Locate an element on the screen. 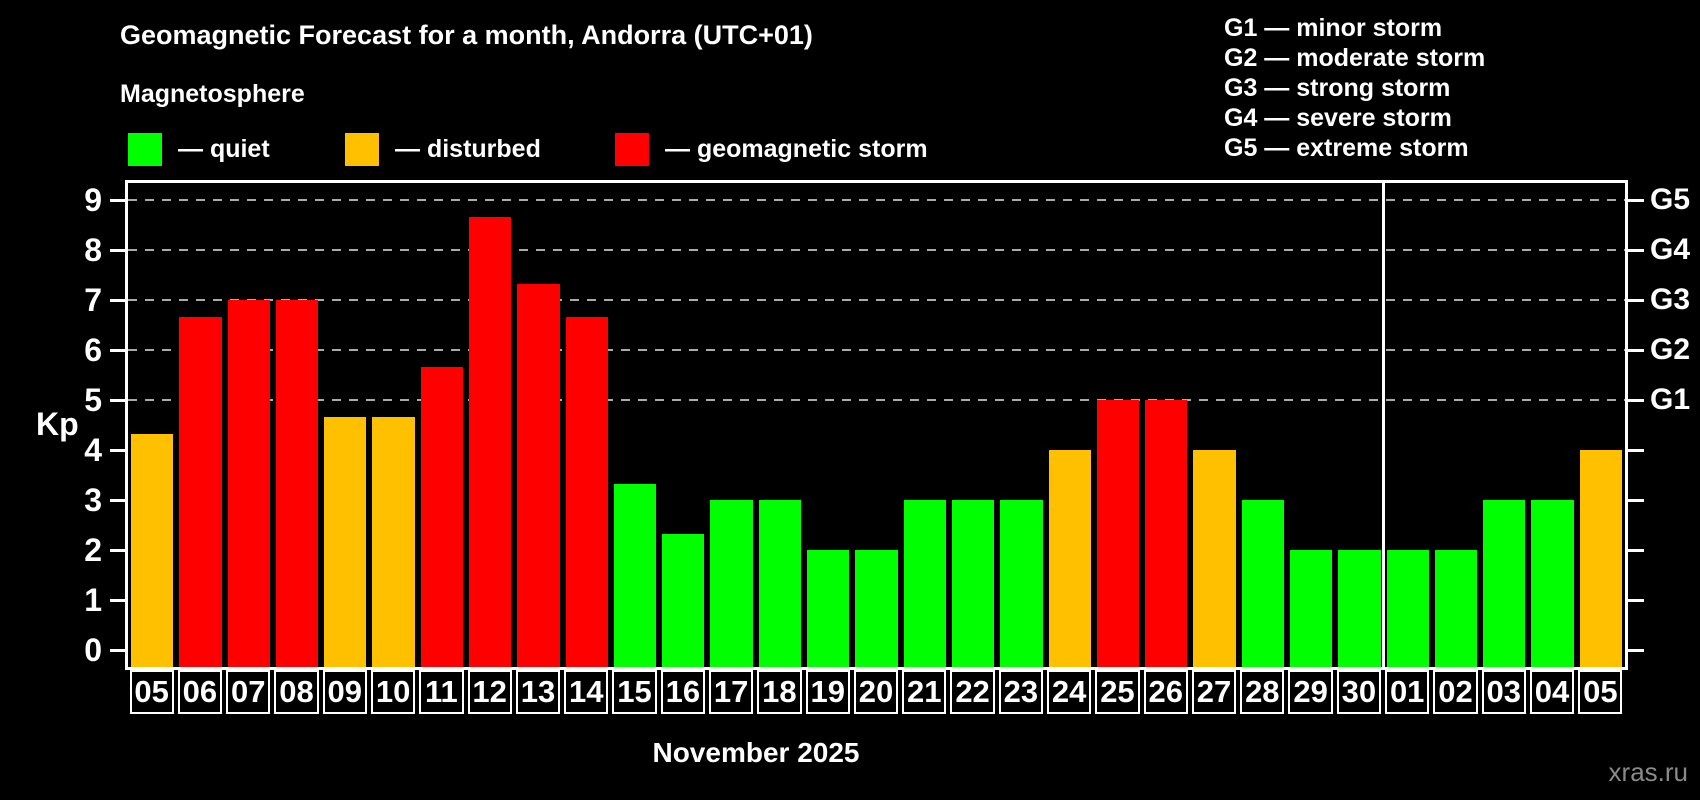 This screenshot has height=800, width=1700. x-tick-date-22-nov: 22 is located at coordinates (972, 692).